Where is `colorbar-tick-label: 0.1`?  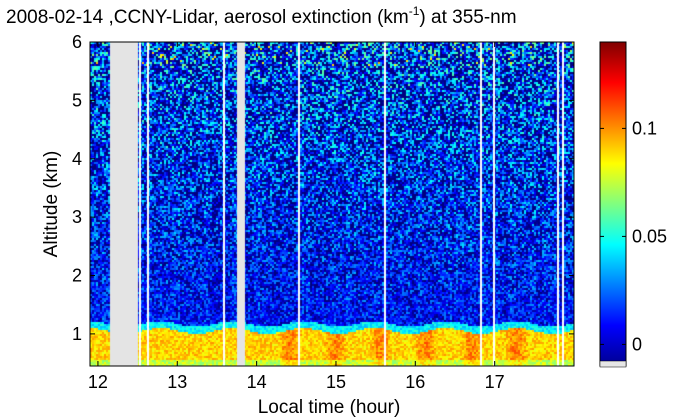
colorbar-tick-label: 0.1 is located at coordinates (644, 128).